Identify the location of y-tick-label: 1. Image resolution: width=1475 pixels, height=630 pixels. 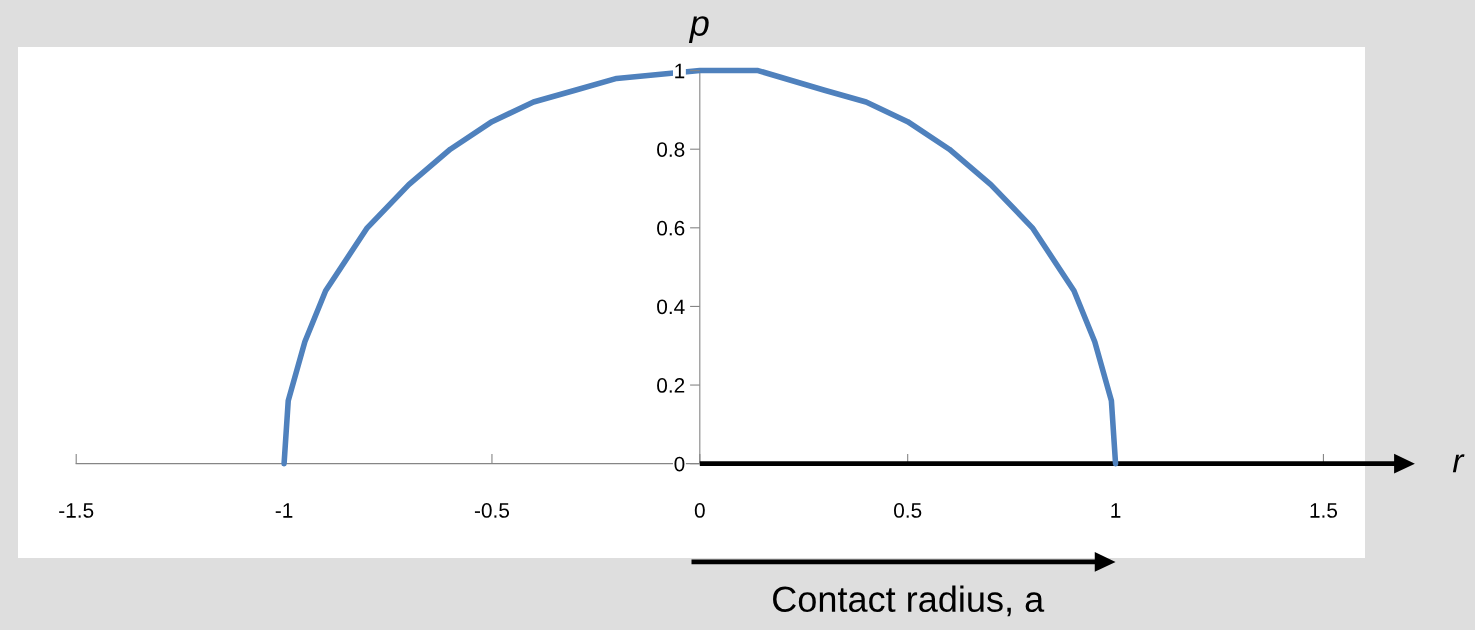
(680, 71).